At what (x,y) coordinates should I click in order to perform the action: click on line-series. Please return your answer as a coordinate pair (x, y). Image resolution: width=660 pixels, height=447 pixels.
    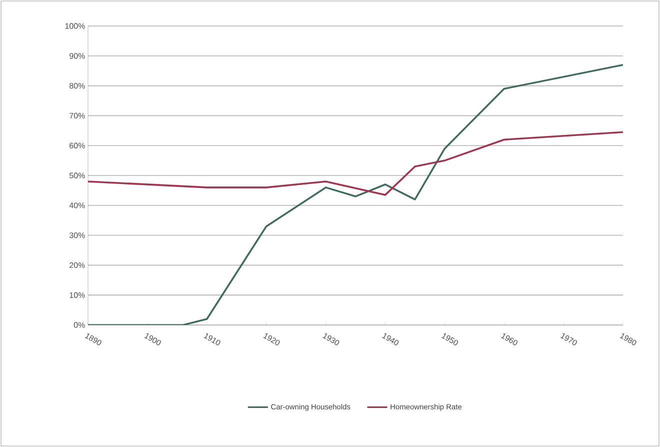
    Looking at the image, I should click on (355, 163).